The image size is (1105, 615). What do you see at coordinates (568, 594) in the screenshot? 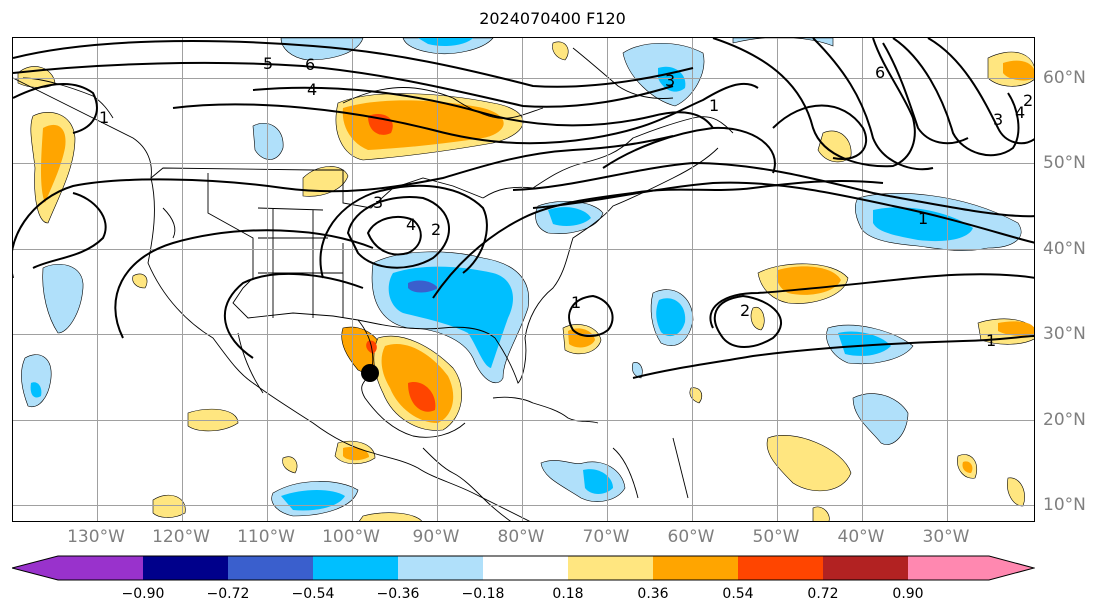
I see `colorbar-tick-label: 0.18` at bounding box center [568, 594].